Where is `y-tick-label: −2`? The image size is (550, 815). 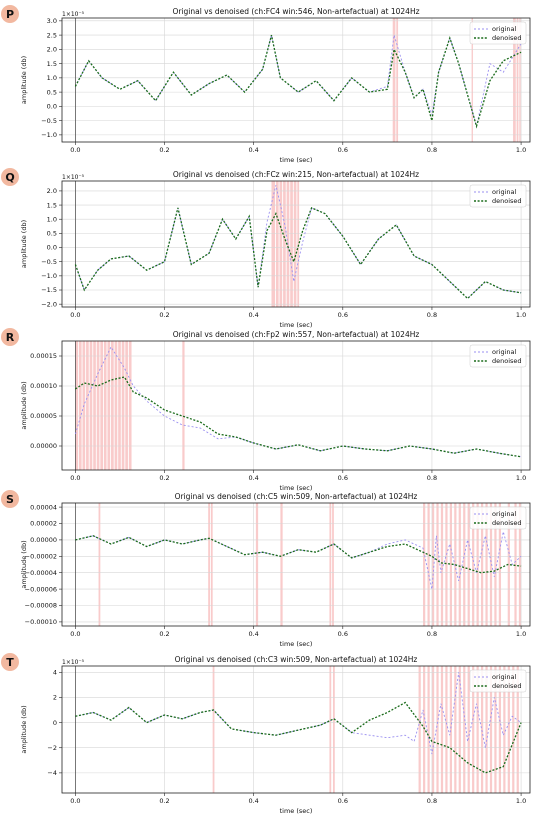
y-tick-label: −2 is located at coordinates (52, 748).